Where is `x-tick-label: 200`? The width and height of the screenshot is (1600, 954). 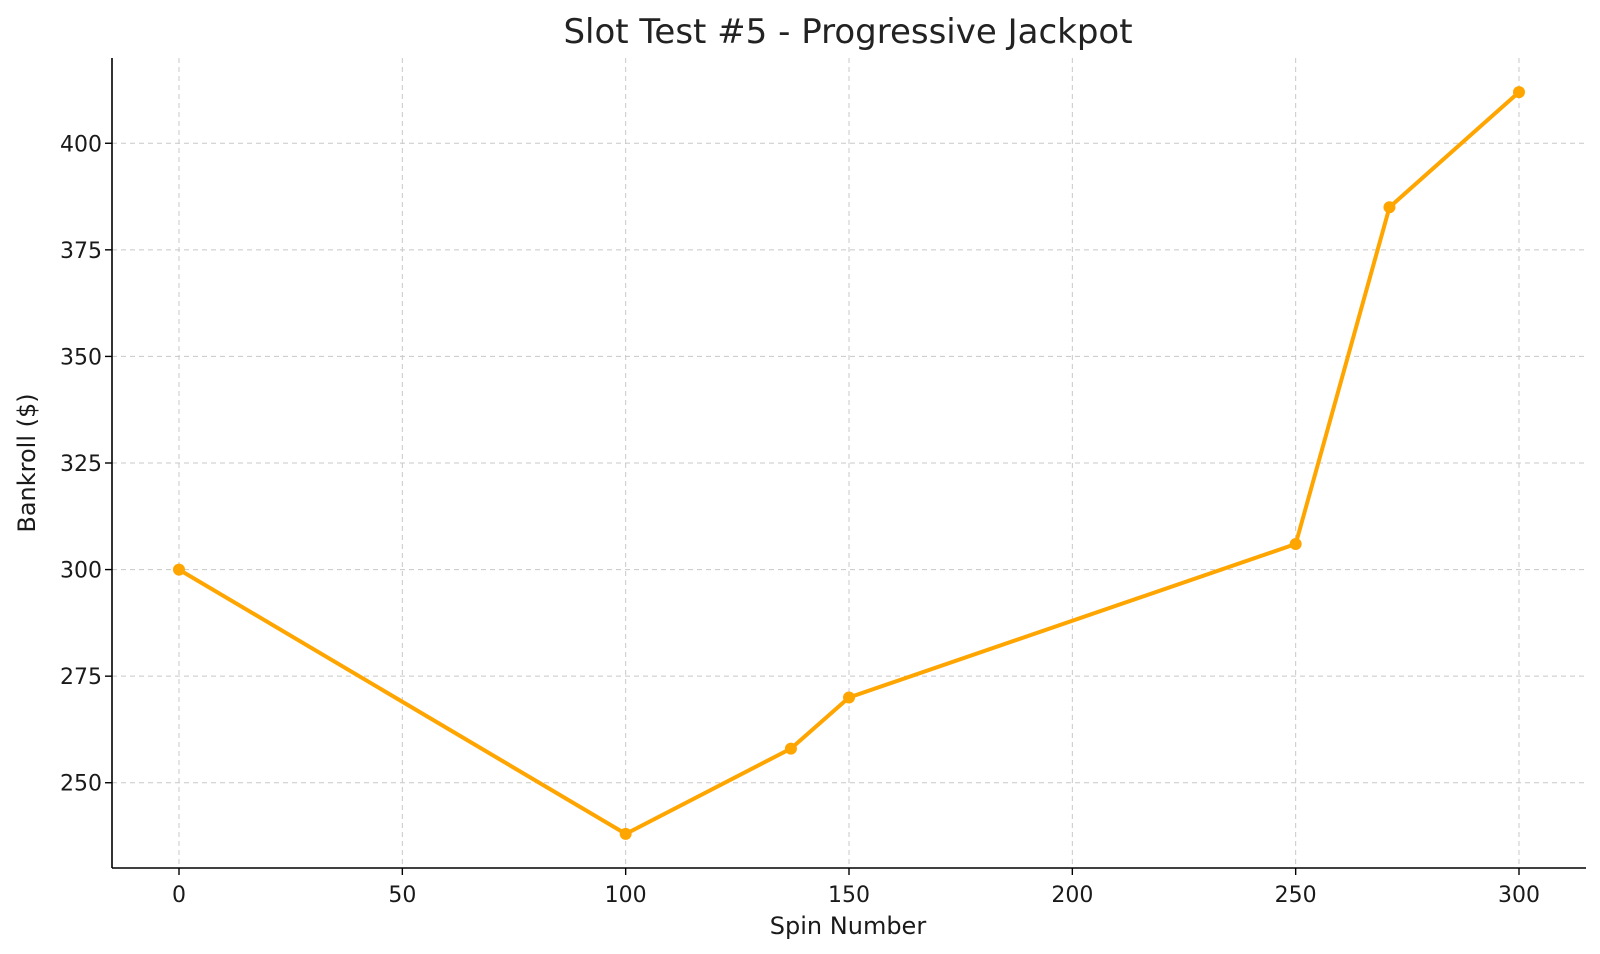 x-tick-label: 200 is located at coordinates (1072, 895).